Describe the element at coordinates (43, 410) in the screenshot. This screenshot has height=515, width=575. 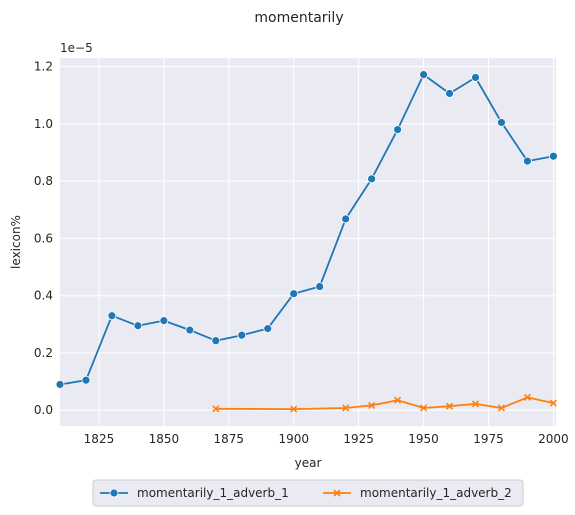
I see `y-tick-label: 0.0` at that location.